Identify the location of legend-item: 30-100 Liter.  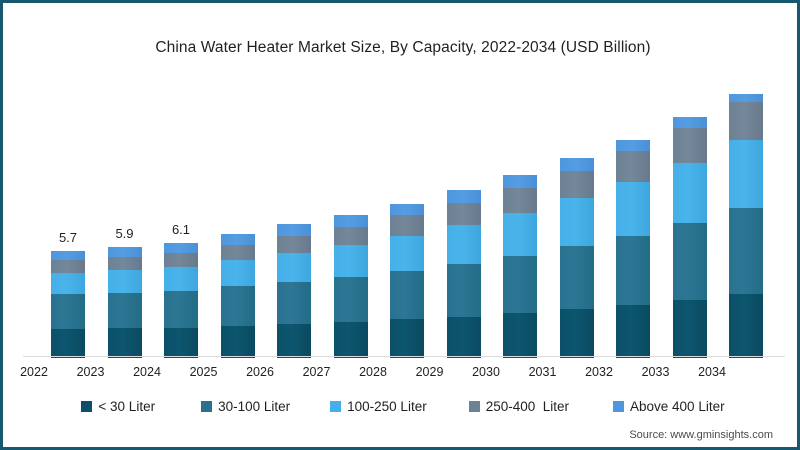
(245, 406).